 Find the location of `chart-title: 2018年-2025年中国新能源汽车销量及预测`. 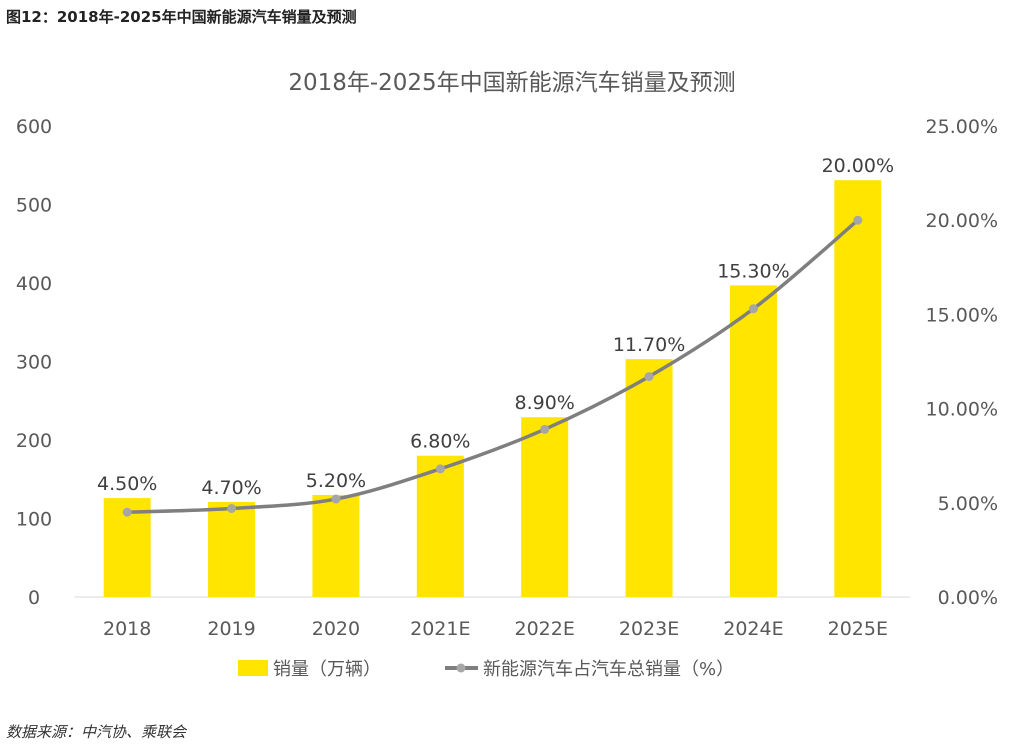

chart-title: 2018年-2025年中国新能源汽车销量及预测 is located at coordinates (511, 83).